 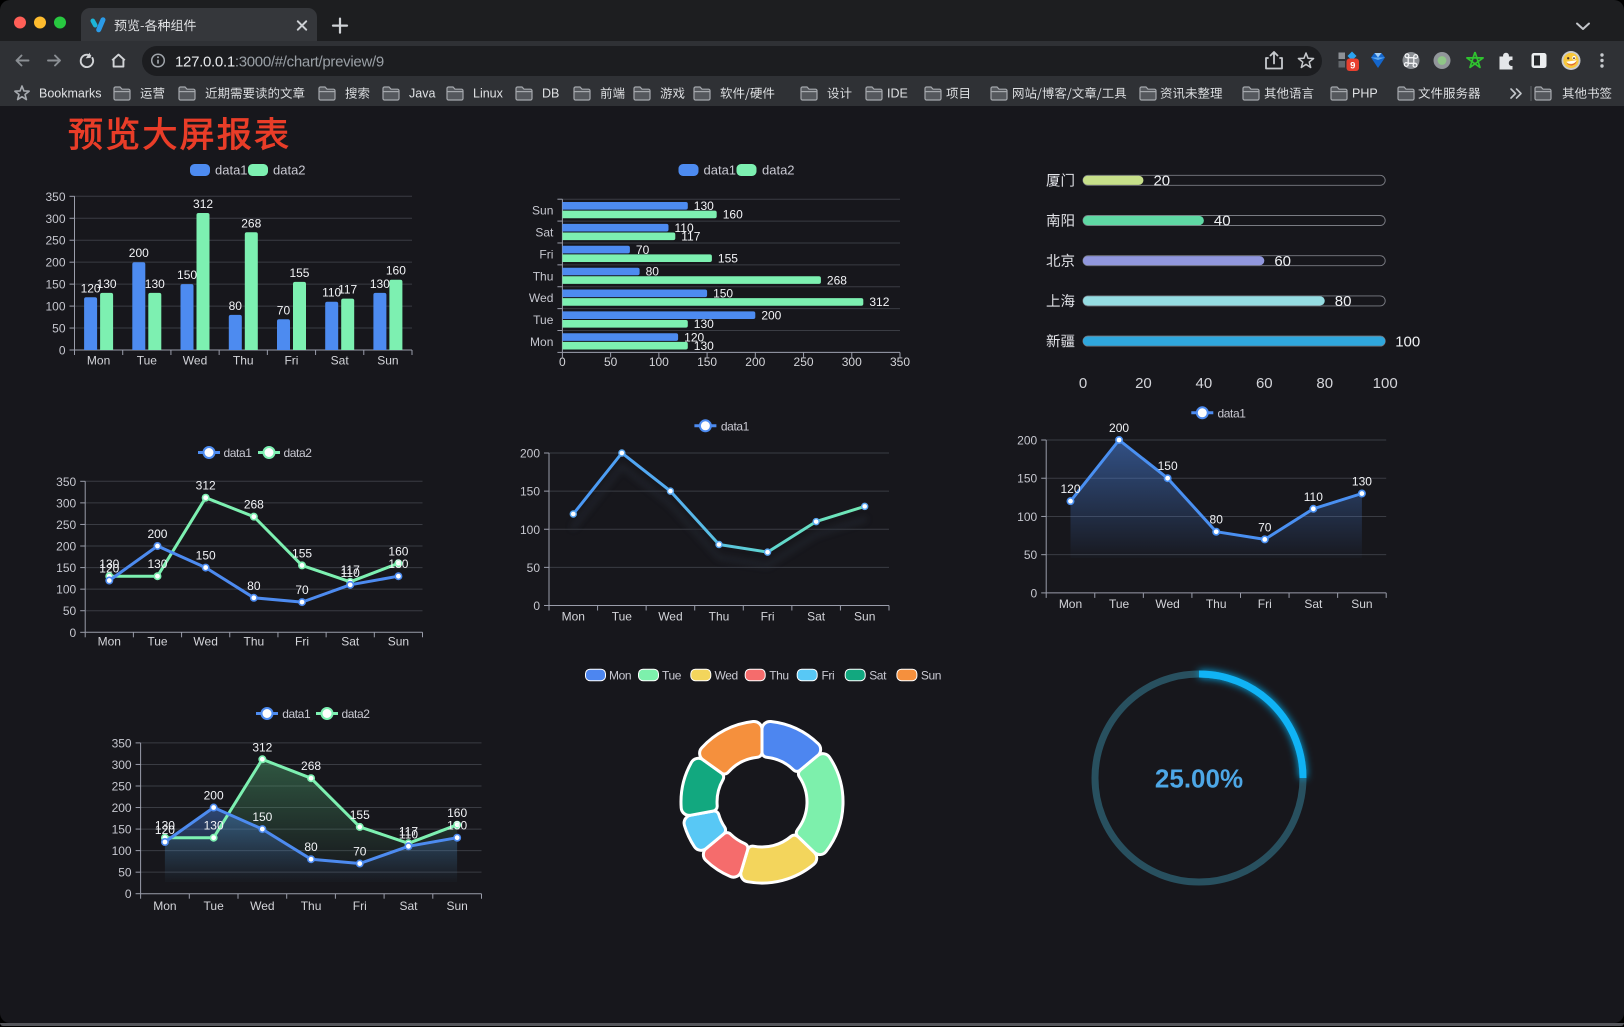 What do you see at coordinates (1143, 383) in the screenshot?
I see `svg-text: 20` at bounding box center [1143, 383].